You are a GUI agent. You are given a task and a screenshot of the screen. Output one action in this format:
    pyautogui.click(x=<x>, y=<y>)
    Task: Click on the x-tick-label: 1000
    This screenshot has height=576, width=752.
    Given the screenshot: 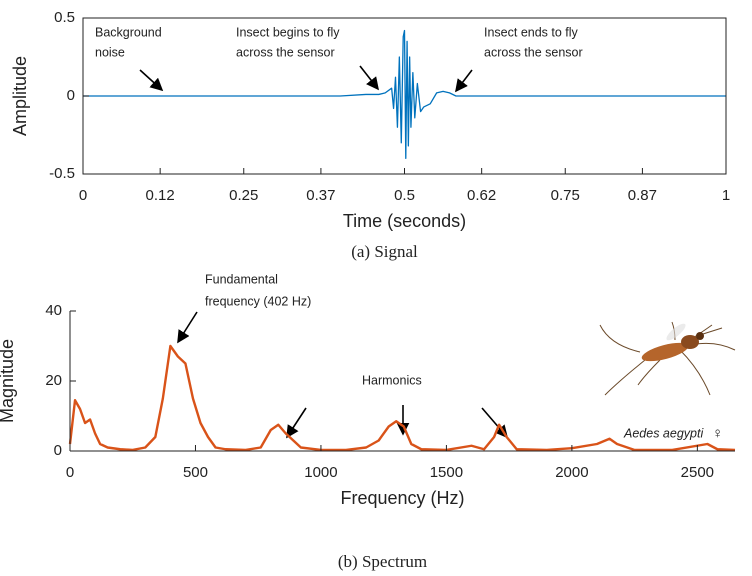 What is the action you would take?
    pyautogui.click(x=320, y=472)
    